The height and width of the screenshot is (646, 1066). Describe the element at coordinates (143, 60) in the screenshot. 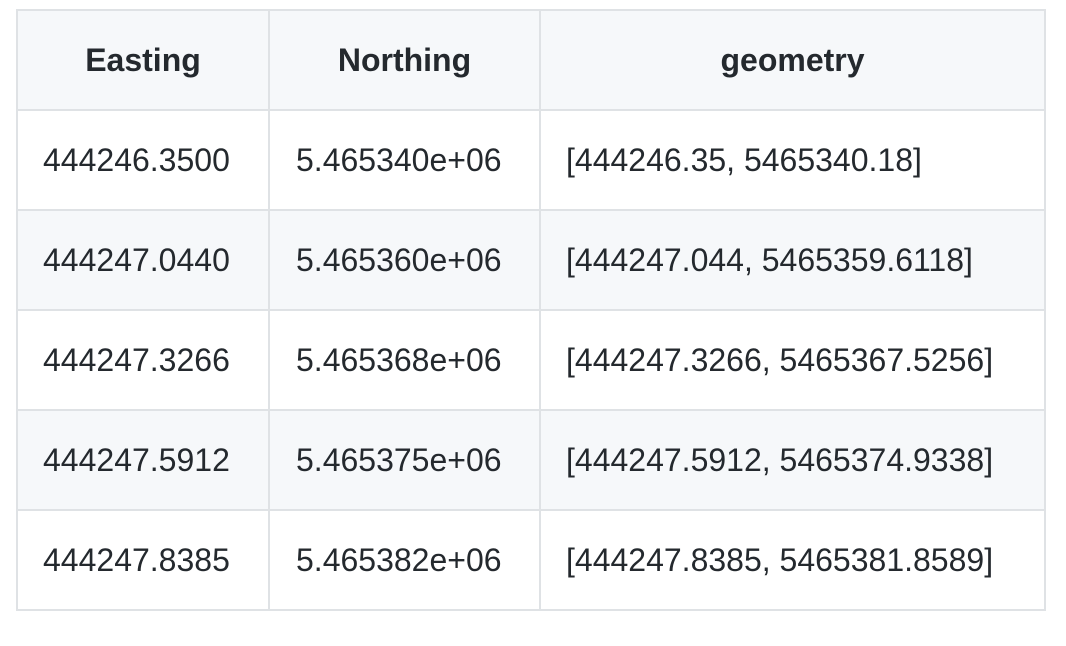

I see `column-header-easting: Easting` at that location.